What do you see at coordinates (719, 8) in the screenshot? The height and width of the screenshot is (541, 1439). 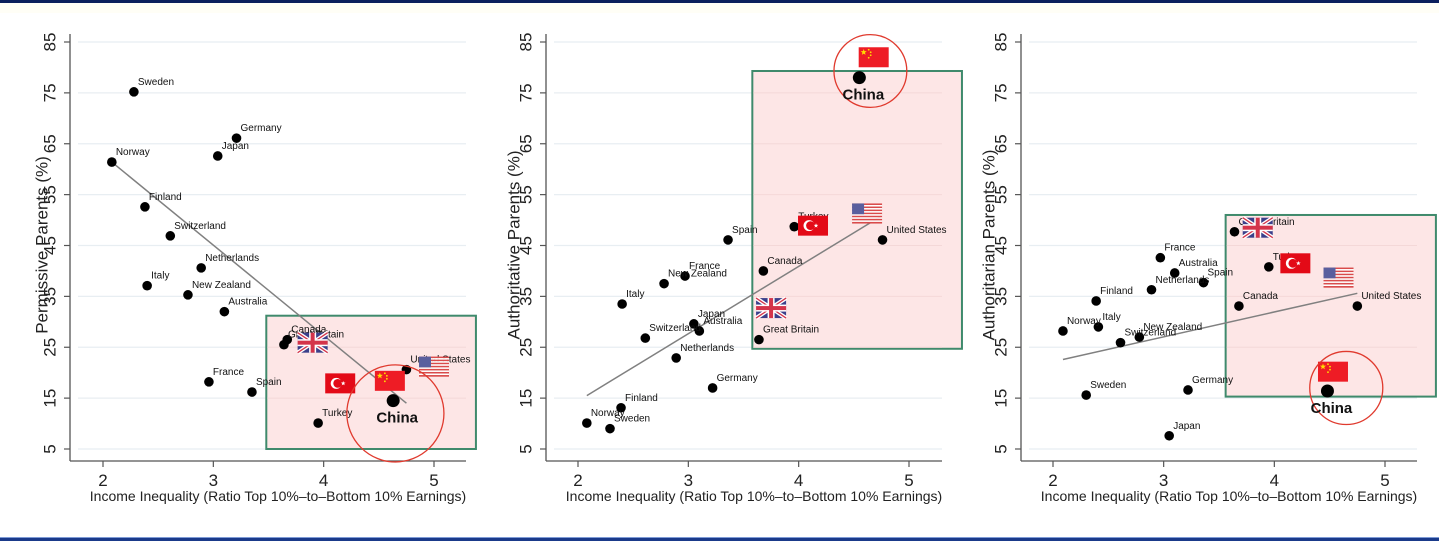 I see `top-frame-fade` at bounding box center [719, 8].